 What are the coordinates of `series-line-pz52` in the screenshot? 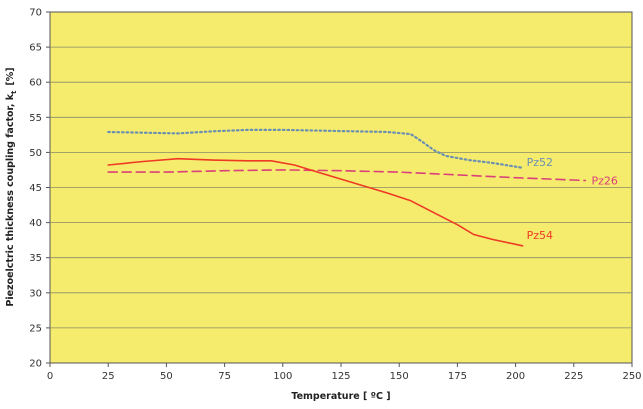 It's located at (315, 148).